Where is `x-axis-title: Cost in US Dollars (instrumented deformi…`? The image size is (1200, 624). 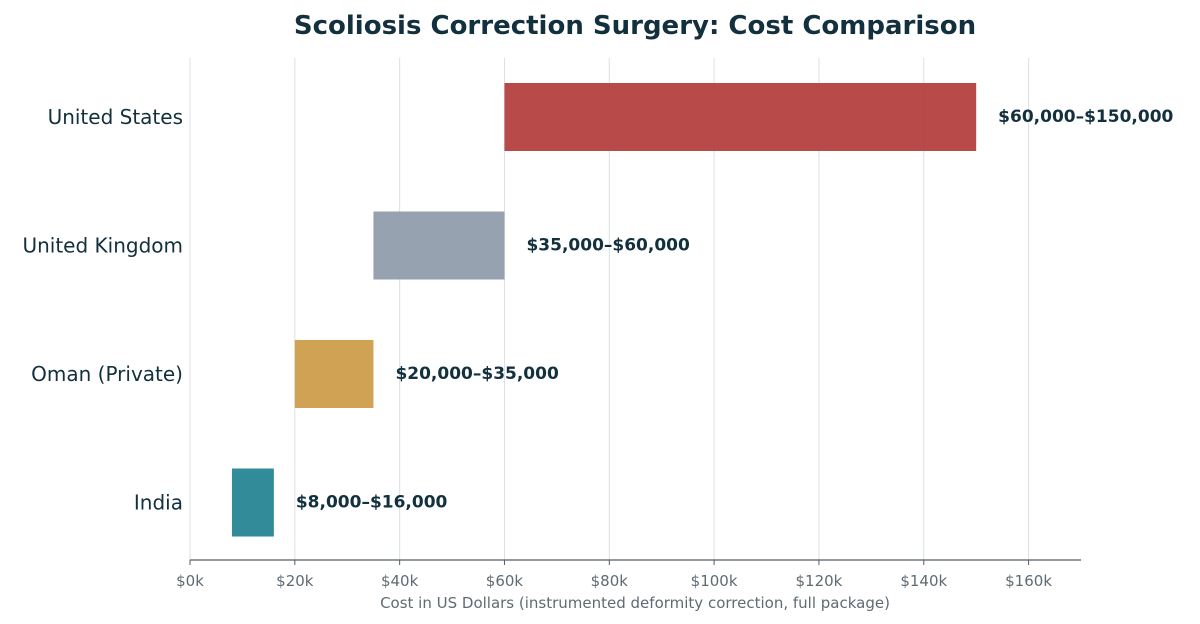 x-axis-title: Cost in US Dollars (instrumented deformi… is located at coordinates (635, 603).